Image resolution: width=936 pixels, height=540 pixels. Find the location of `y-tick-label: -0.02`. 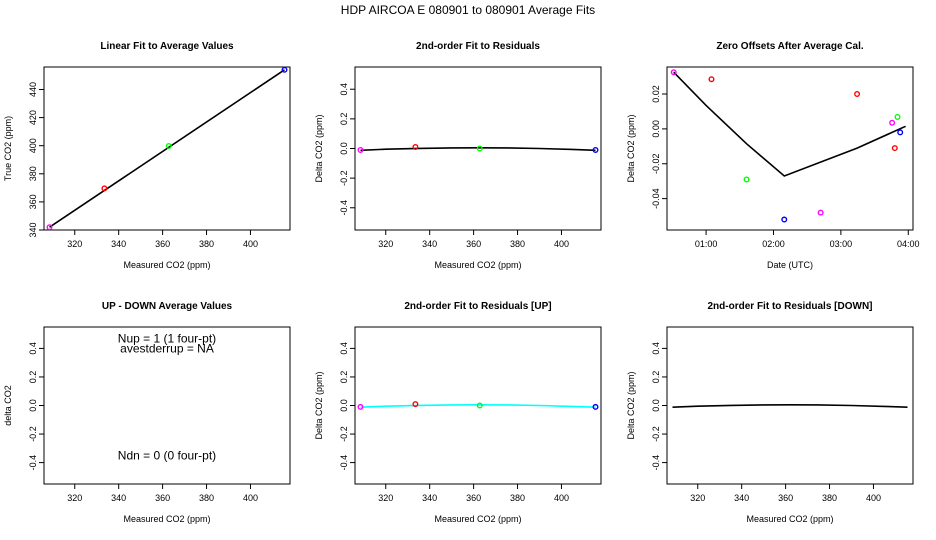

y-tick-label: -0.02 is located at coordinates (656, 163).